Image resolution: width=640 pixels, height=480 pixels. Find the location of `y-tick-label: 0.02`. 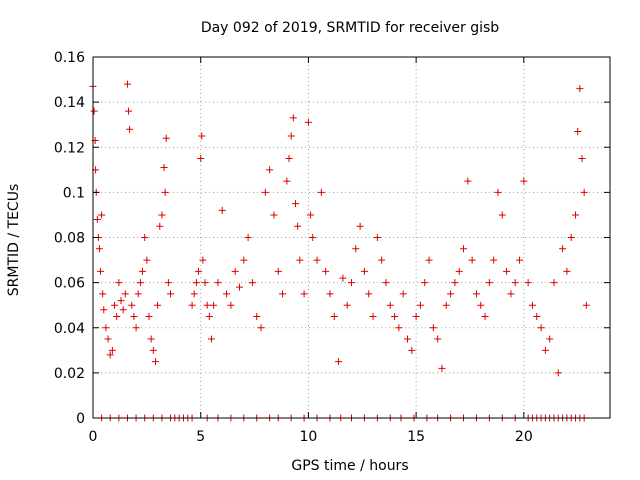

y-tick-label: 0.02 is located at coordinates (69, 374).